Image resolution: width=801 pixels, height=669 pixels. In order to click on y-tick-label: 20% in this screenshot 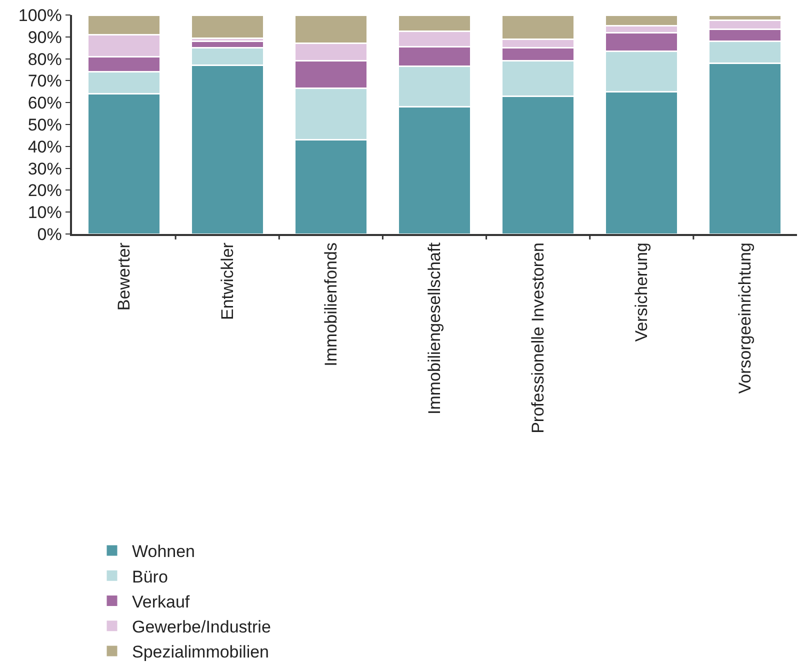, I will do `click(45, 190)`.